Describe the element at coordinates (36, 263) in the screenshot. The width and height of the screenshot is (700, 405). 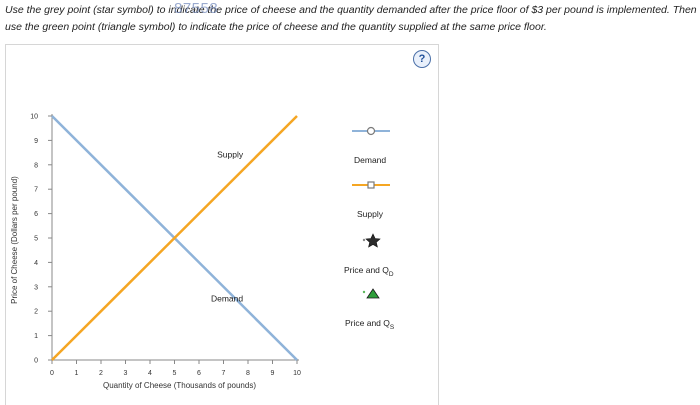
I see `y-tick-label: 4` at that location.